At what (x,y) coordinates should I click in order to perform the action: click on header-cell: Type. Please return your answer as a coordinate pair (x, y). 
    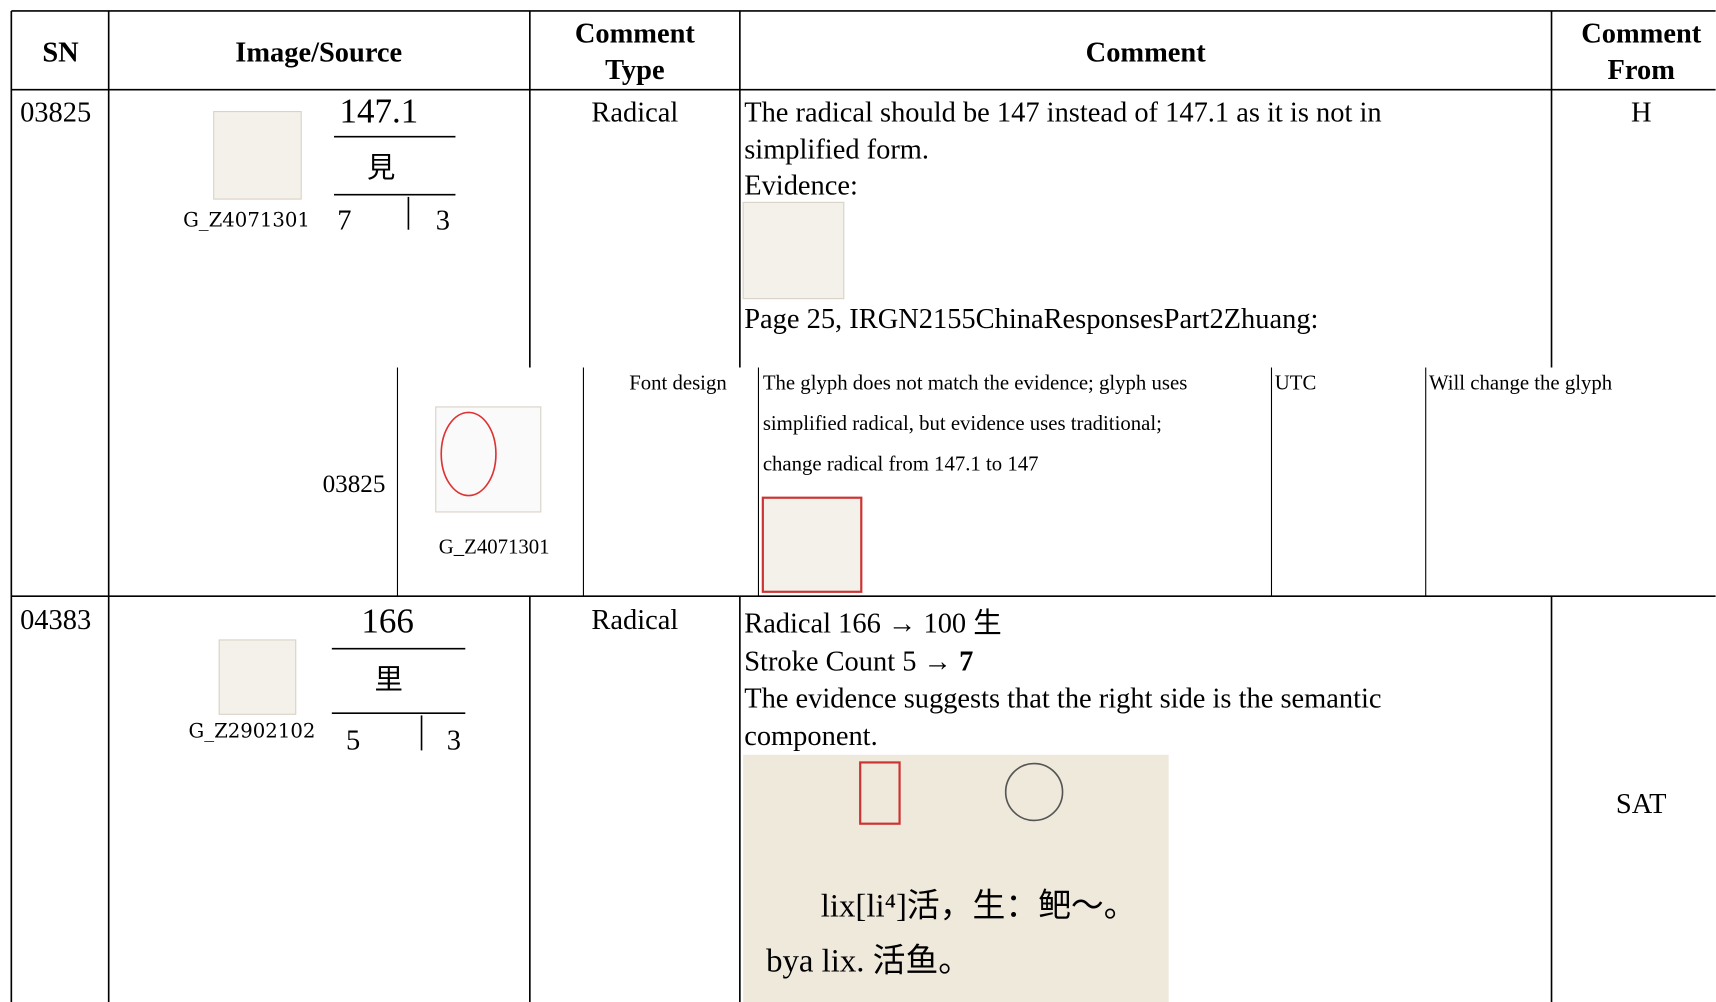
    Looking at the image, I should click on (635, 70).